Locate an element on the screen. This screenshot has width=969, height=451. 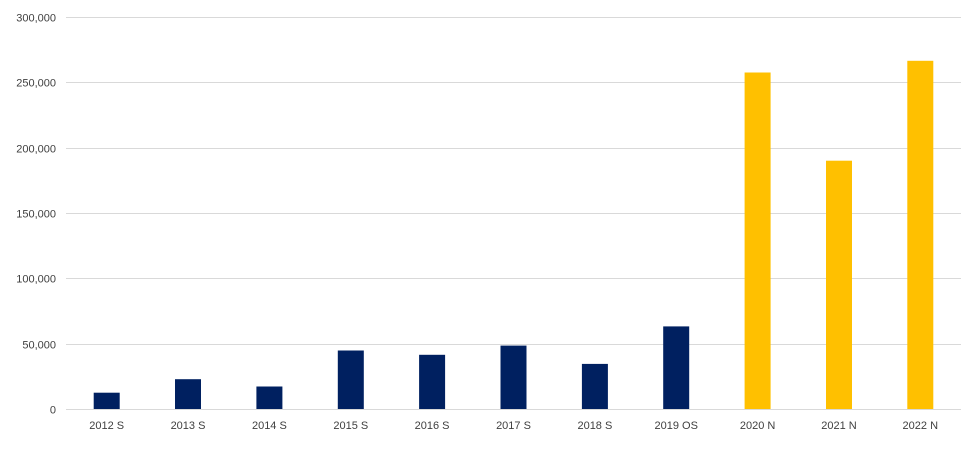
x-tick-label: 2019 OS is located at coordinates (675, 426).